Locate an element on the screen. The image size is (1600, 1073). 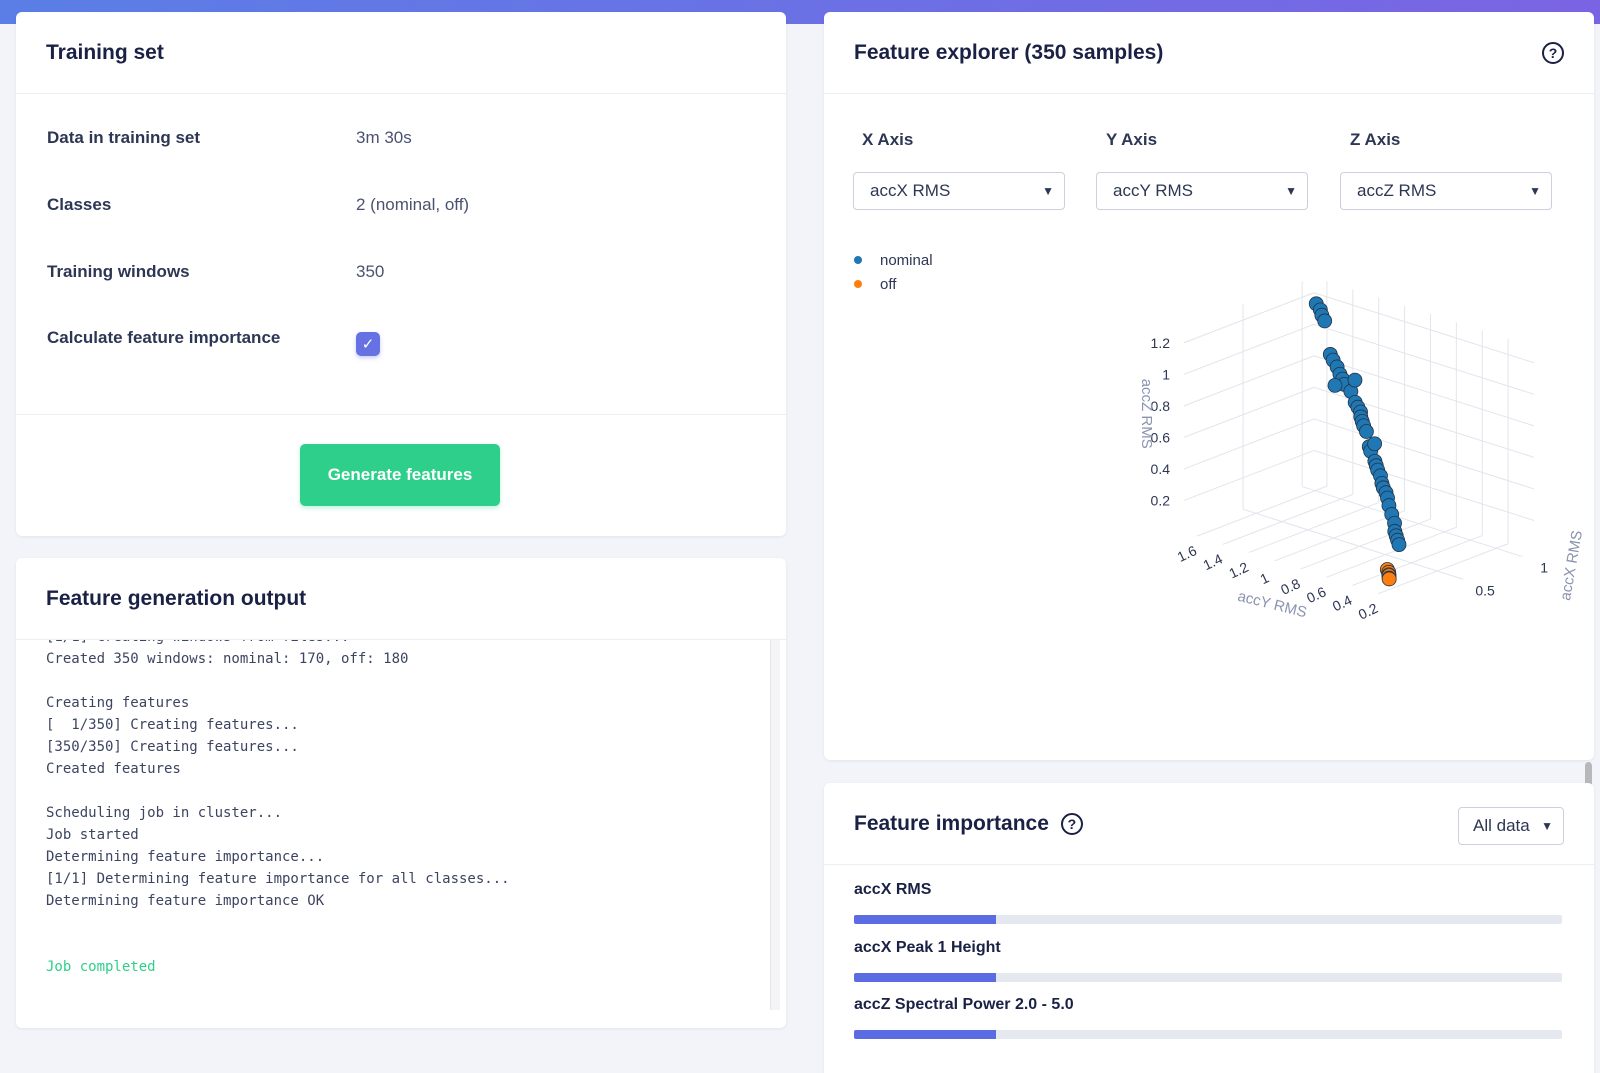
y-axis-select: accY RMS ▼ is located at coordinates (1202, 191).